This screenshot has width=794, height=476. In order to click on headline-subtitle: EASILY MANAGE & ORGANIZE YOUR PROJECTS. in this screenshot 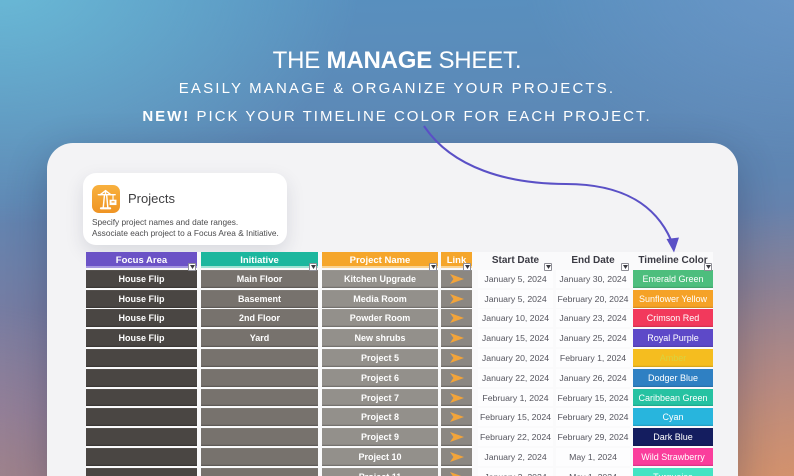, I will do `click(397, 88)`.